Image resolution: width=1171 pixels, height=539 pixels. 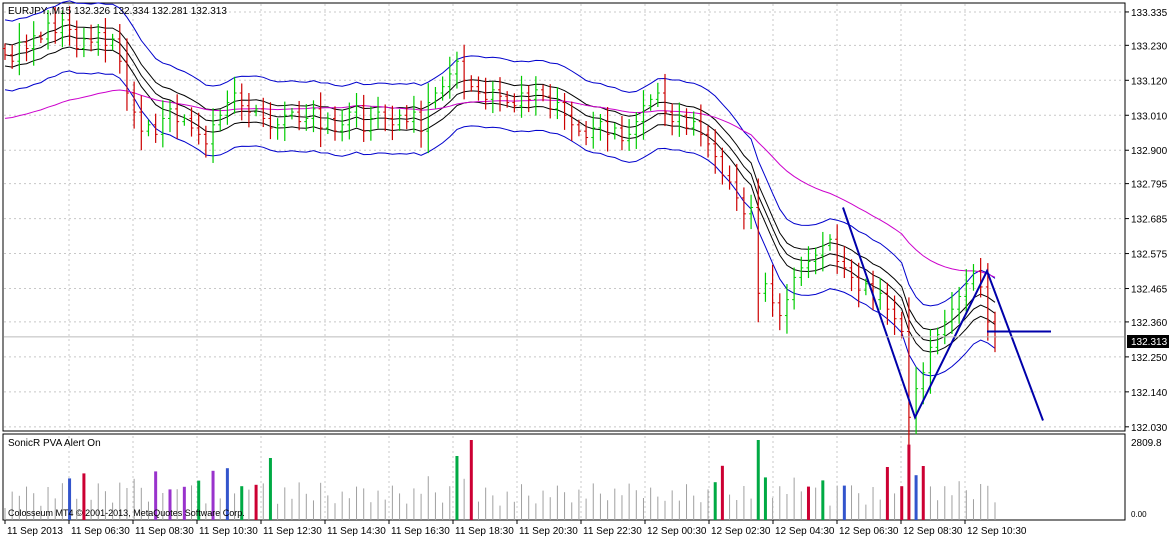 I want to click on price-tick-label: 132.250, so click(x=1149, y=358).